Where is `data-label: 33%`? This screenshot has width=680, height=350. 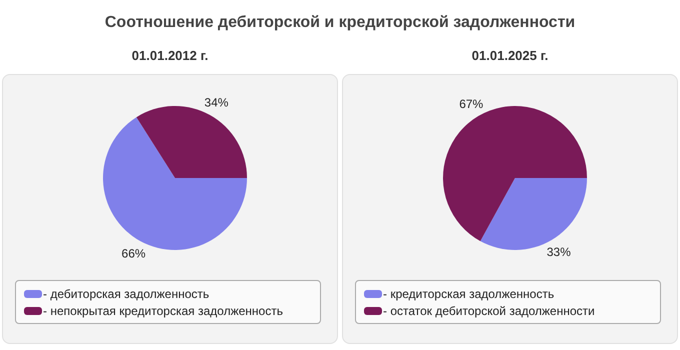 data-label: 33% is located at coordinates (559, 252).